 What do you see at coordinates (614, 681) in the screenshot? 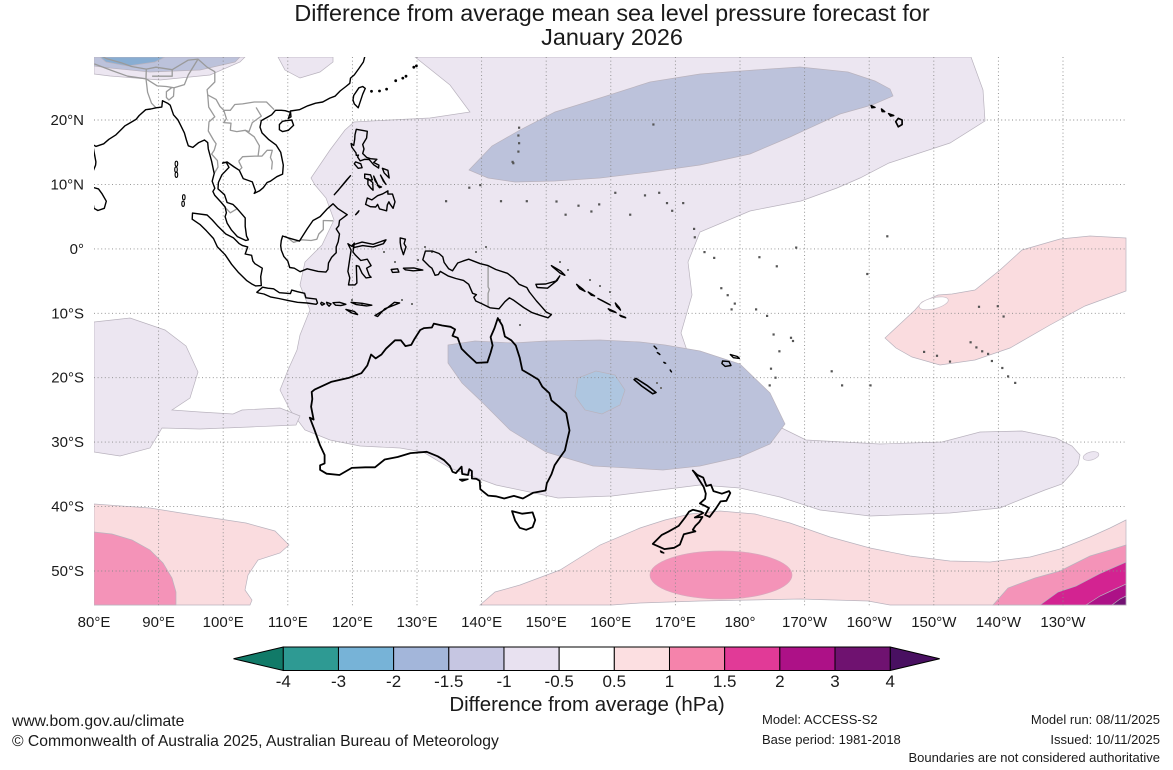
I see `svg-text: 0.5` at bounding box center [614, 681].